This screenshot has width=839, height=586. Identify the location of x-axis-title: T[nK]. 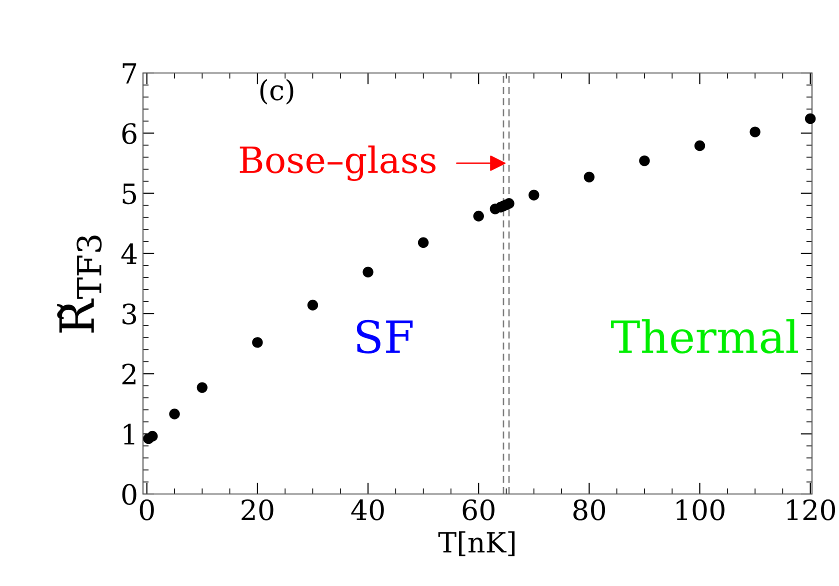
(476, 543).